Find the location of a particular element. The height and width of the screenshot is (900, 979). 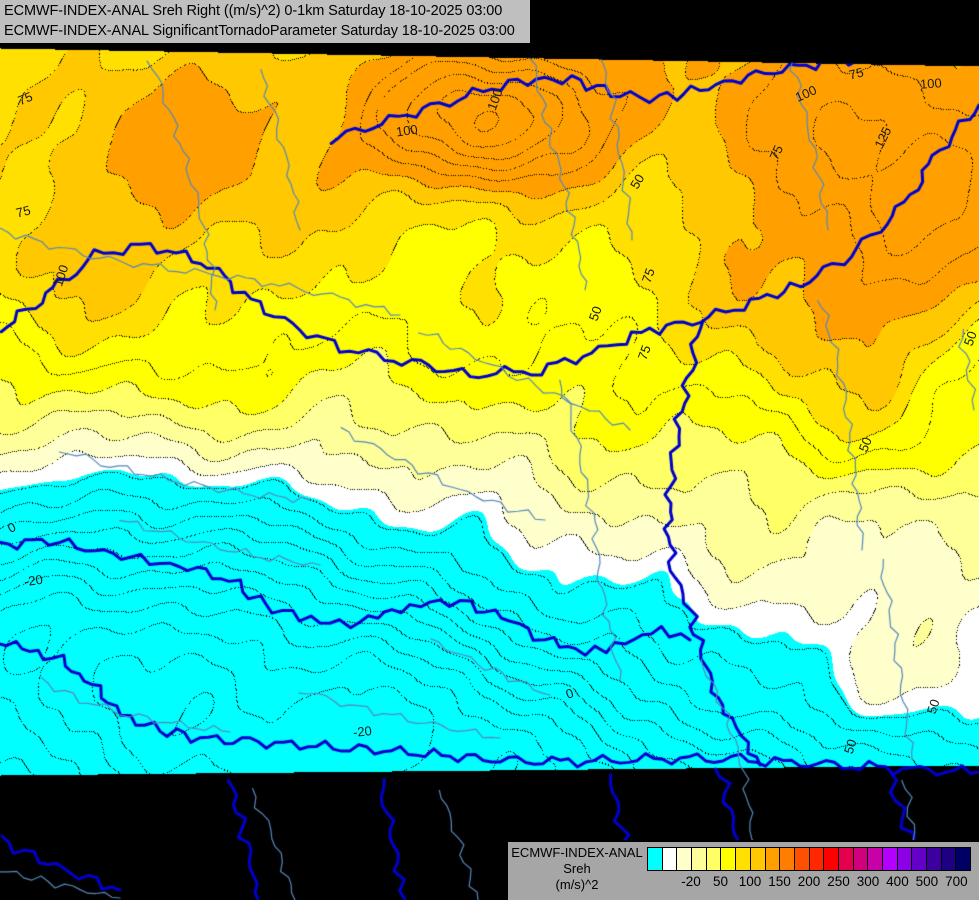

colorbar-swatches is located at coordinates (809, 859).